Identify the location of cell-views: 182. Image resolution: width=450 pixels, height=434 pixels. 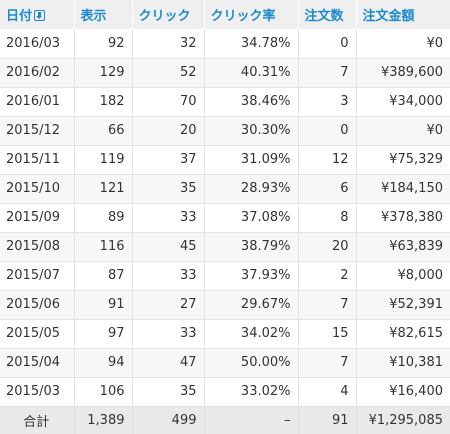
(103, 102).